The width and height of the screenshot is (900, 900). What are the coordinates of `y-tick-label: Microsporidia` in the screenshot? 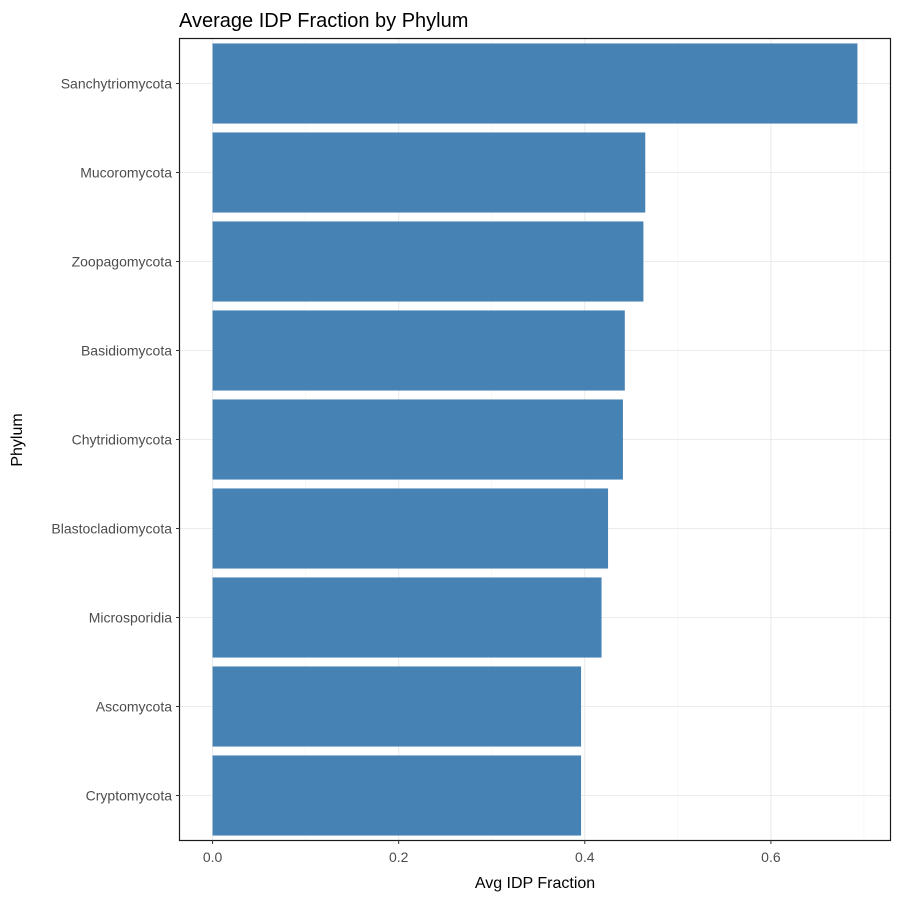 It's located at (130, 618).